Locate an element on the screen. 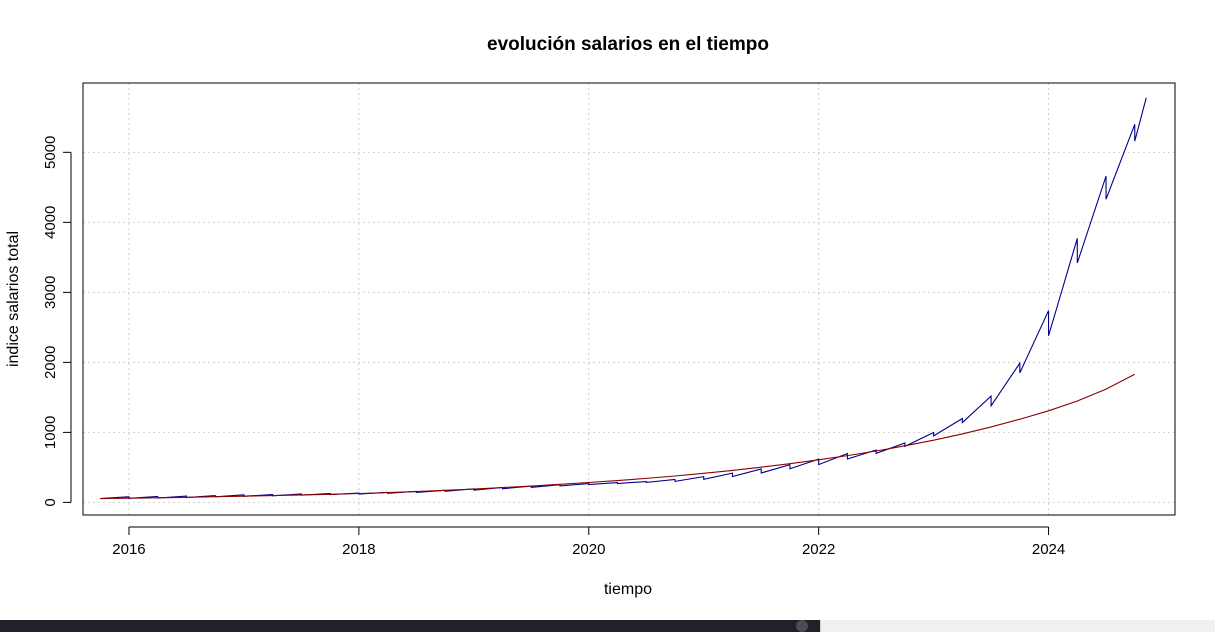  x-axis-label: tiempo is located at coordinates (628, 589).